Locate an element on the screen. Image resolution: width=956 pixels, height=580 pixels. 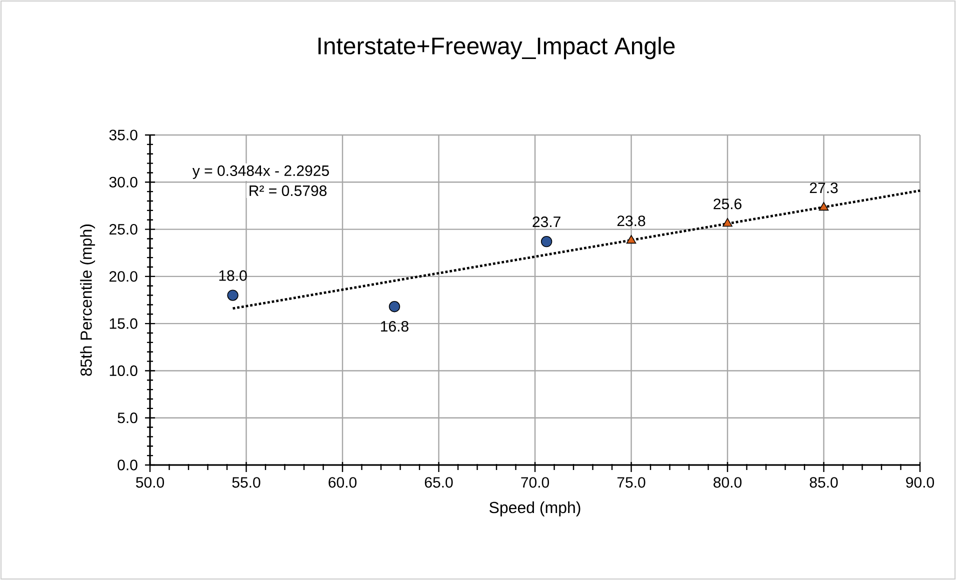
data-label: 23.7 is located at coordinates (546, 222).